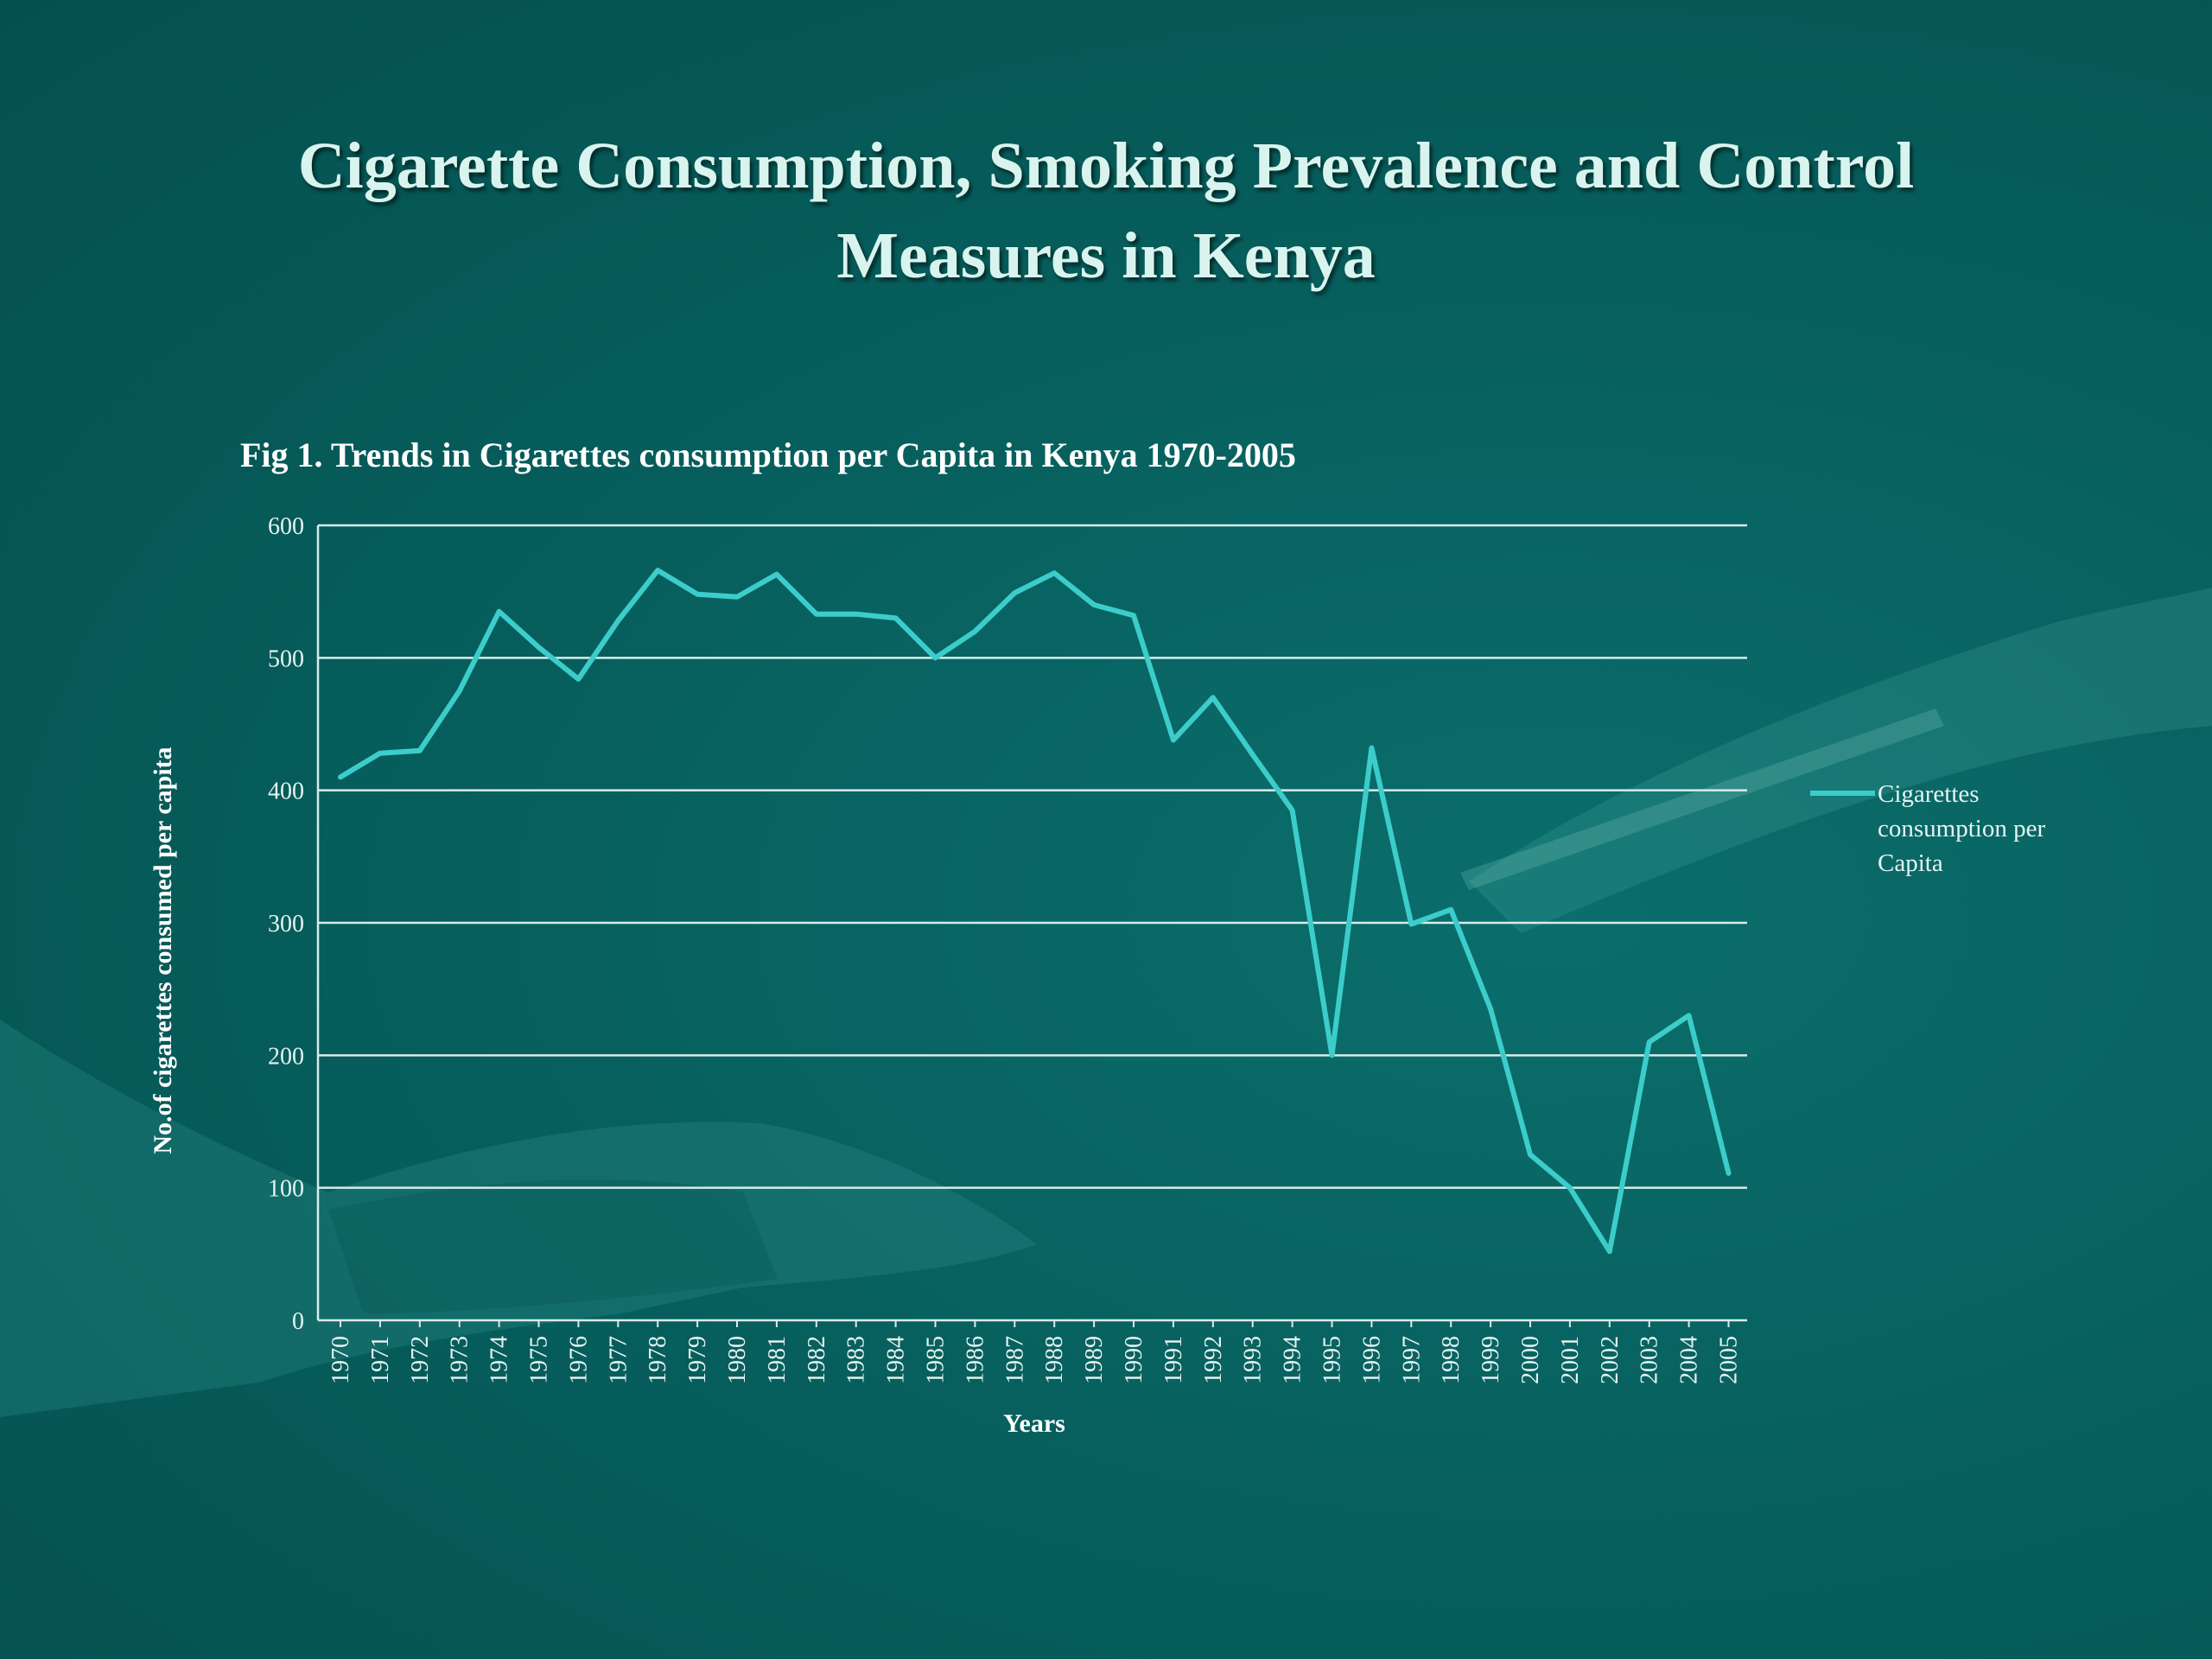 The height and width of the screenshot is (1659, 2212). I want to click on x-tick-label-1998: 1998, so click(1451, 1360).